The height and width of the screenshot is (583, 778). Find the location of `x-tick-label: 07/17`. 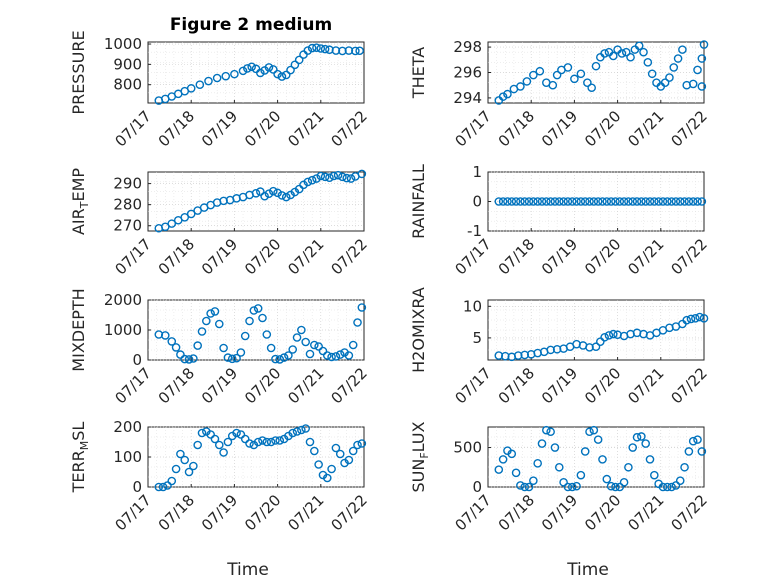

x-tick-label: 07/17 is located at coordinates (473, 256).